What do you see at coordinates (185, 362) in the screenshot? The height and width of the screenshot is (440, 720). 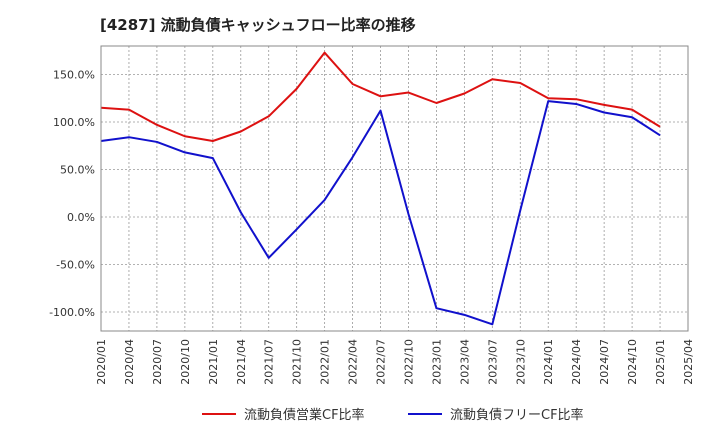 I see `x-tick-label: 2020/10` at bounding box center [185, 362].